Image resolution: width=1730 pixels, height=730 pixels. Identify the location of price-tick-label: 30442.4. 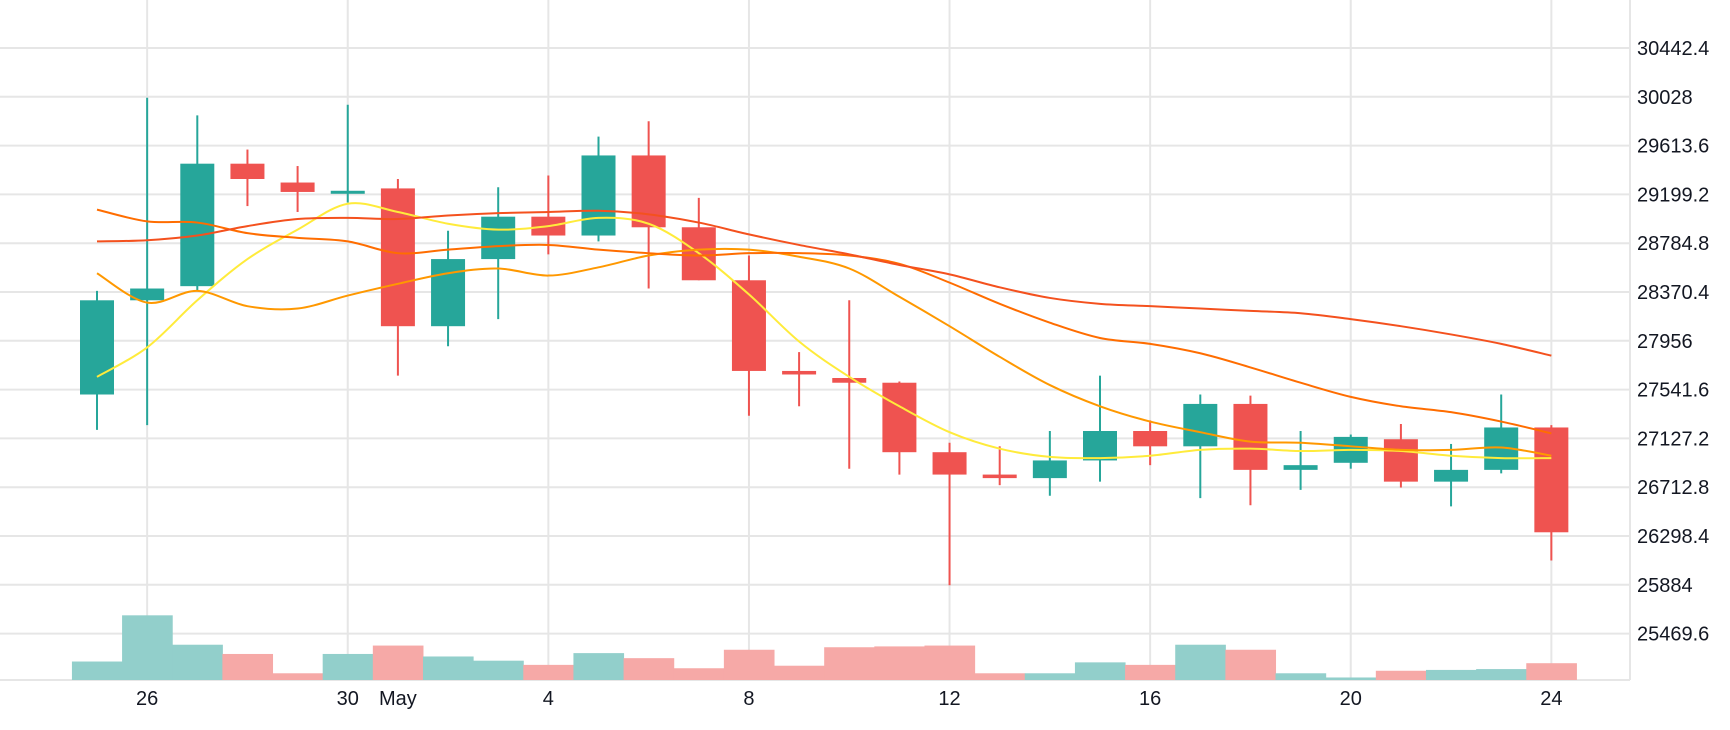
(1673, 49).